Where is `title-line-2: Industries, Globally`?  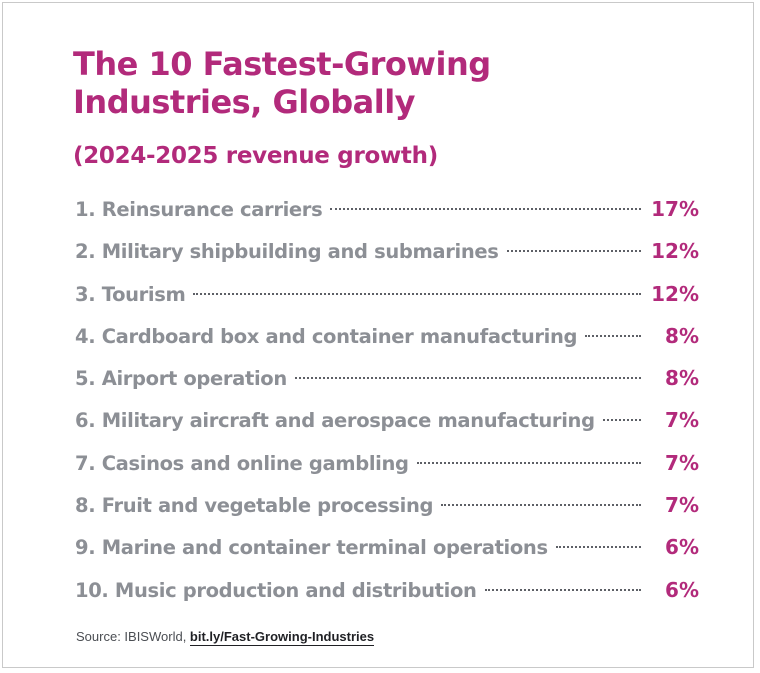
title-line-2: Industries, Globally is located at coordinates (244, 102).